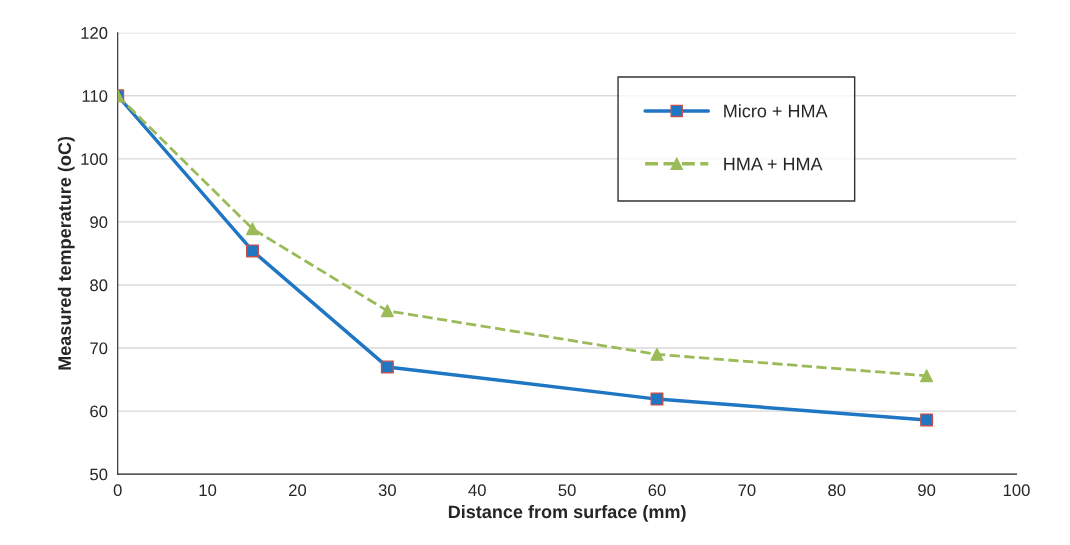 The width and height of the screenshot is (1070, 545). Describe the element at coordinates (99, 411) in the screenshot. I see `y-tick-label: 60` at that location.